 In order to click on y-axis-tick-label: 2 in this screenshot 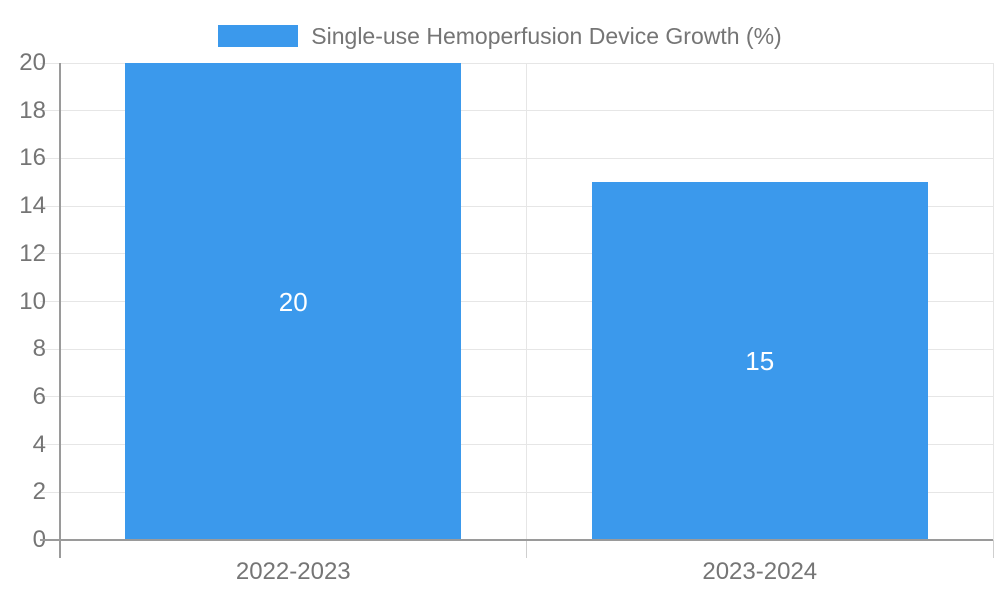, I will do `click(39, 492)`.